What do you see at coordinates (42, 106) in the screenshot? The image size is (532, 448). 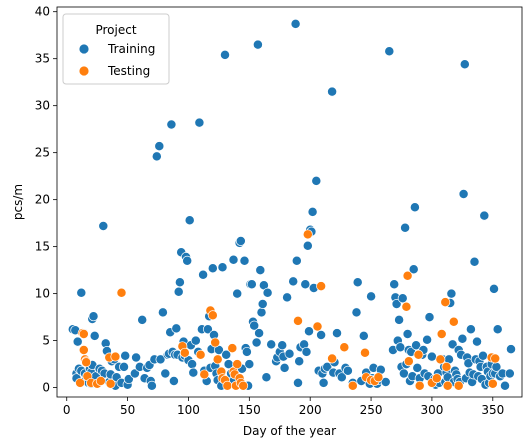 I see `y-tick-label-6: 30` at bounding box center [42, 106].